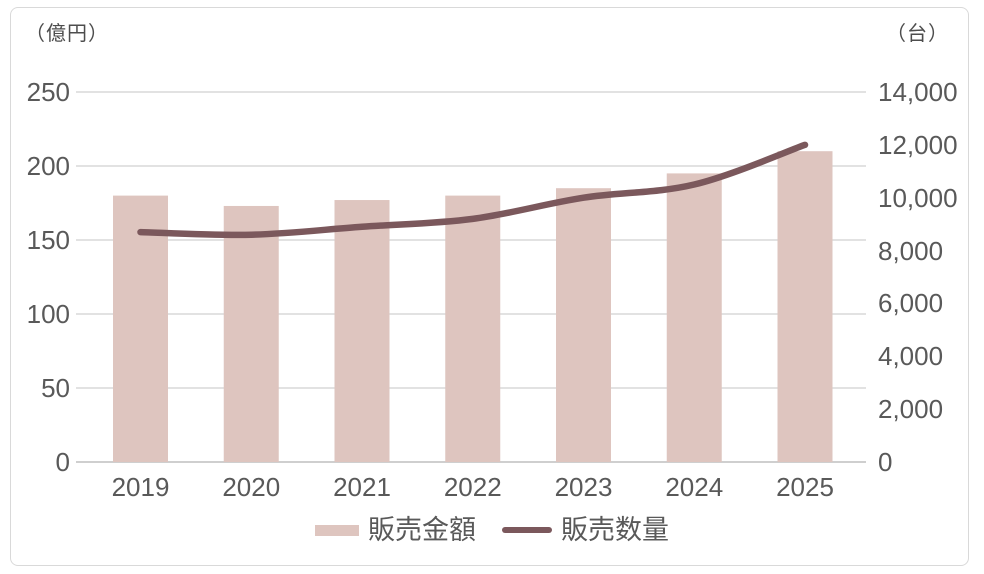 Image resolution: width=984 pixels, height=574 pixels. I want to click on bar-2020, so click(251, 333).